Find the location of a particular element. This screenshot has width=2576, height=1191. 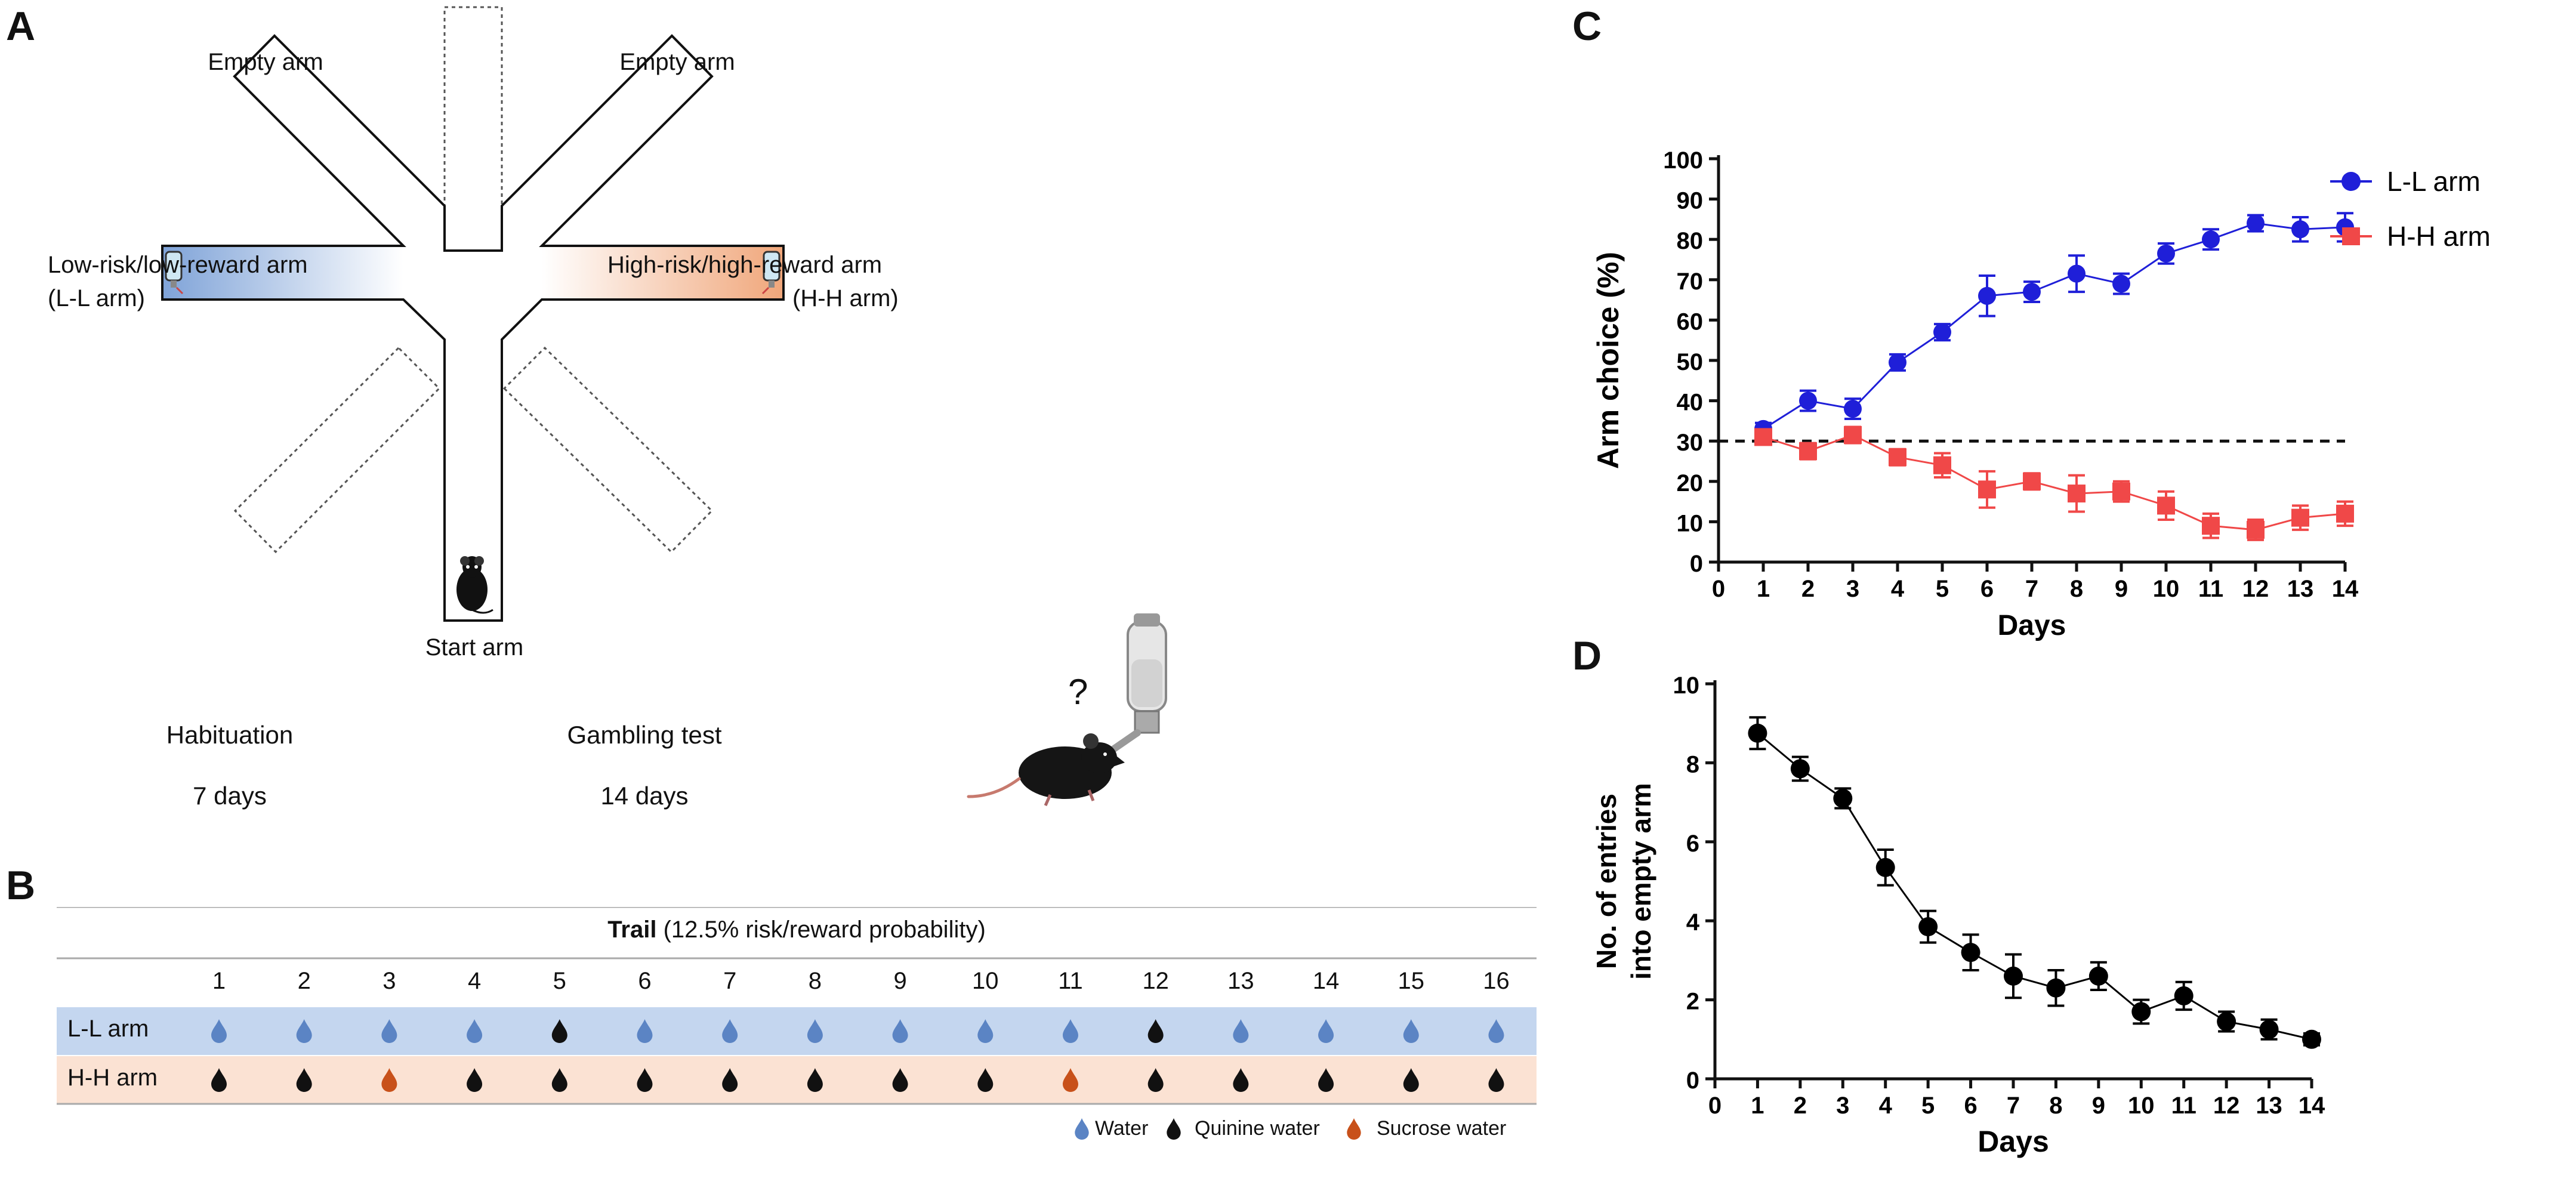

legend-water-drop-icon is located at coordinates (1082, 1129).